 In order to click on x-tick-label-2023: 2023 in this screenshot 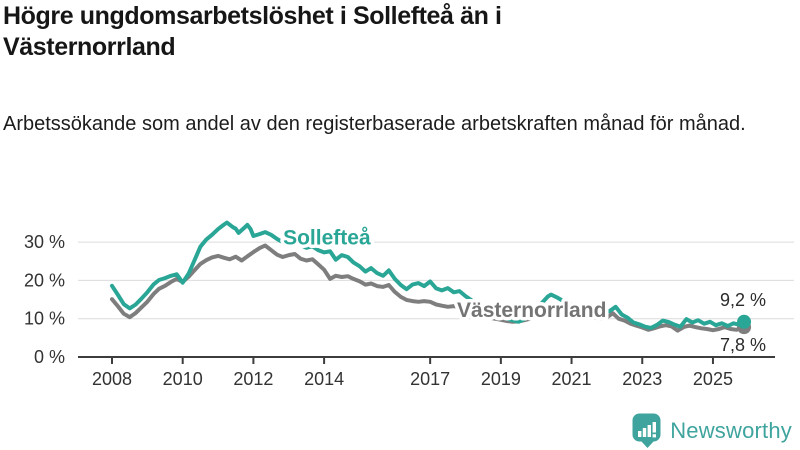, I will do `click(642, 379)`.